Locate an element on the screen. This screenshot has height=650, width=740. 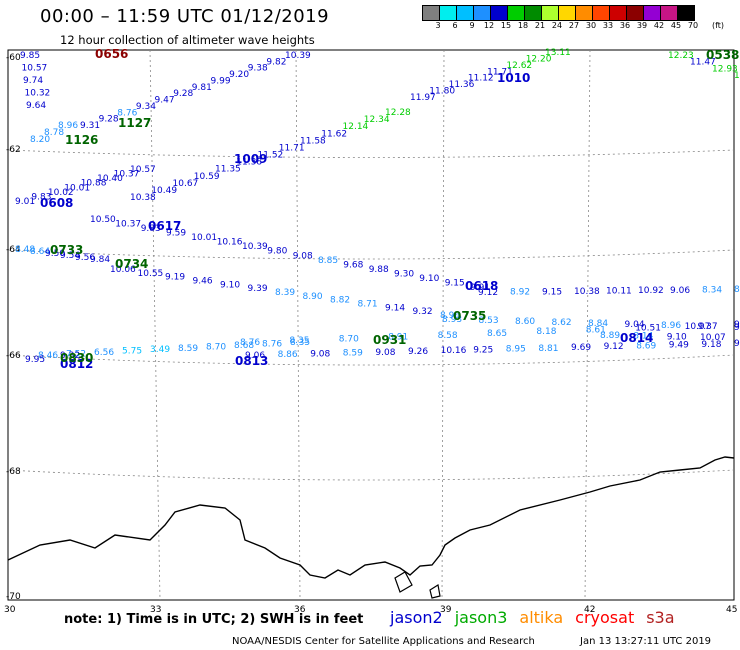
wave-height-value: 8.65 is located at coordinates (497, 334).